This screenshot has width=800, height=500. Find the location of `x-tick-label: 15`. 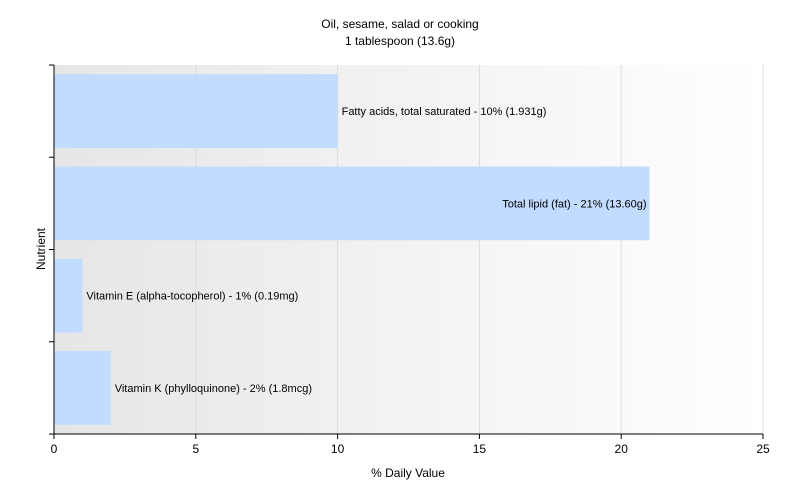

x-tick-label: 15 is located at coordinates (480, 449).